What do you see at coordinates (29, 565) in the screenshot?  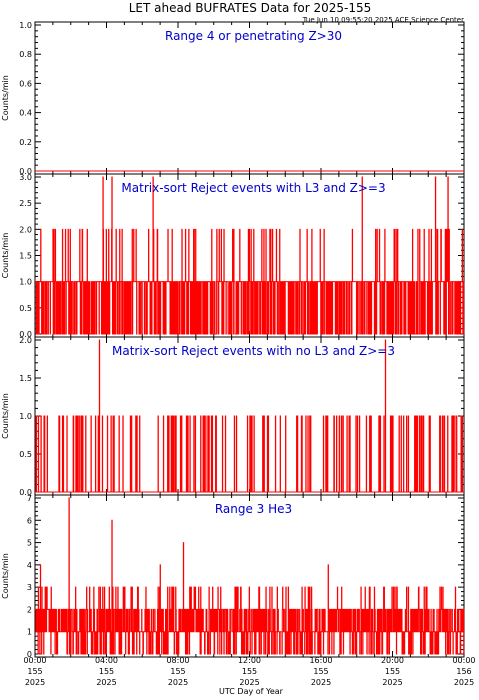 I see `y-tick-label: 4` at bounding box center [29, 565].